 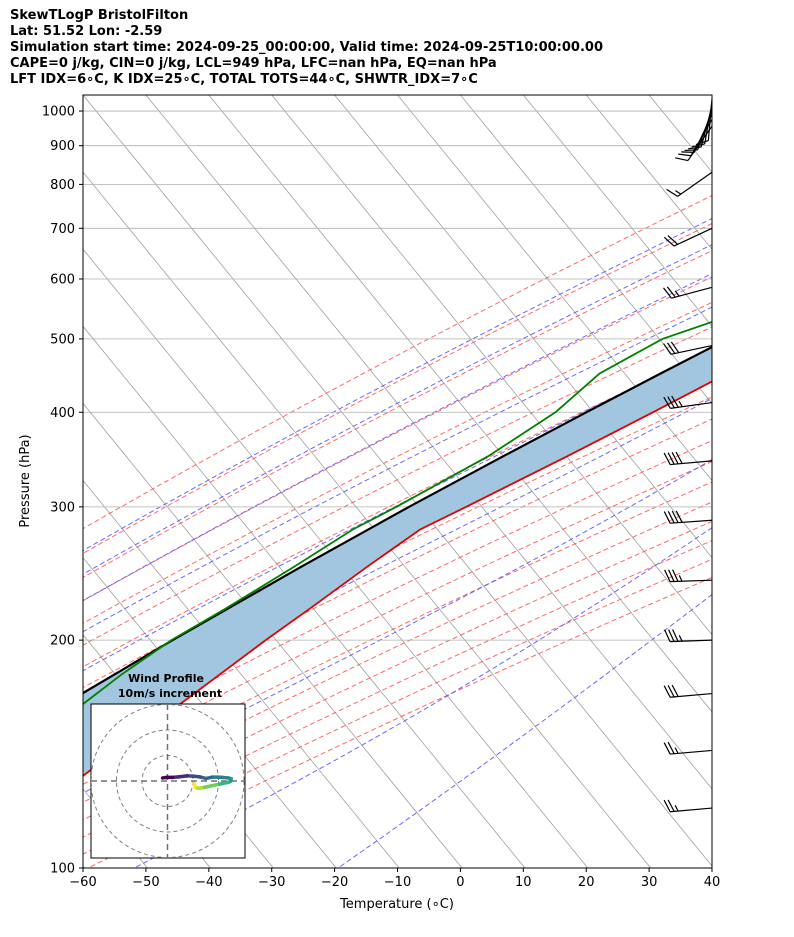 I want to click on x-tick-label: 40, so click(x=712, y=882).